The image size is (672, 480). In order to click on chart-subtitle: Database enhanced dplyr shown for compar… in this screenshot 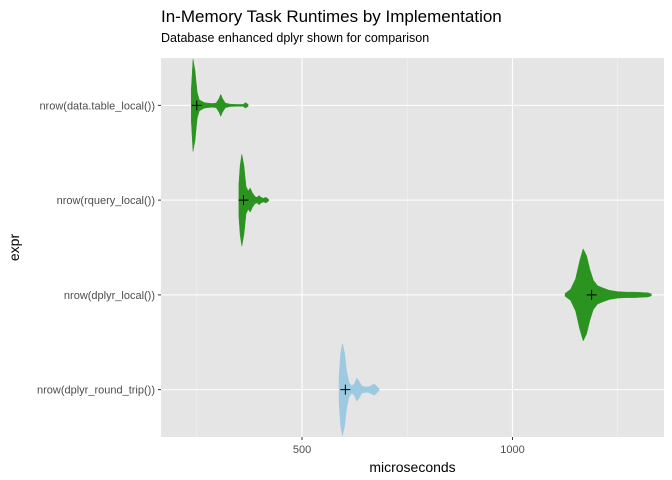, I will do `click(295, 38)`.